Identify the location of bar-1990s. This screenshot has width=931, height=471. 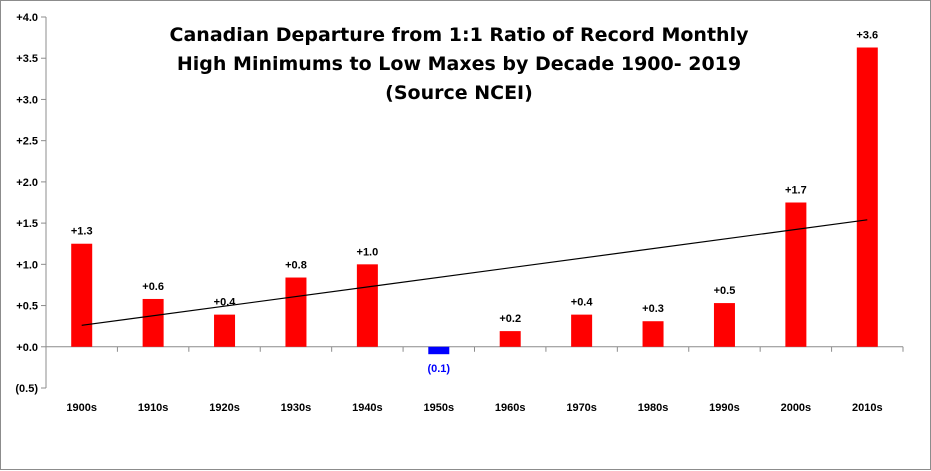
(724, 325).